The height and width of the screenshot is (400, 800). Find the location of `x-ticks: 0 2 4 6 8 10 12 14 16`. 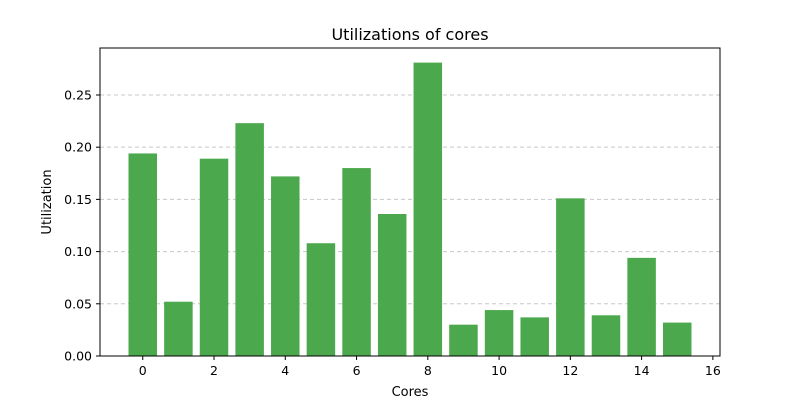

x-ticks: 0 2 4 6 8 10 12 14 16 is located at coordinates (430, 367).